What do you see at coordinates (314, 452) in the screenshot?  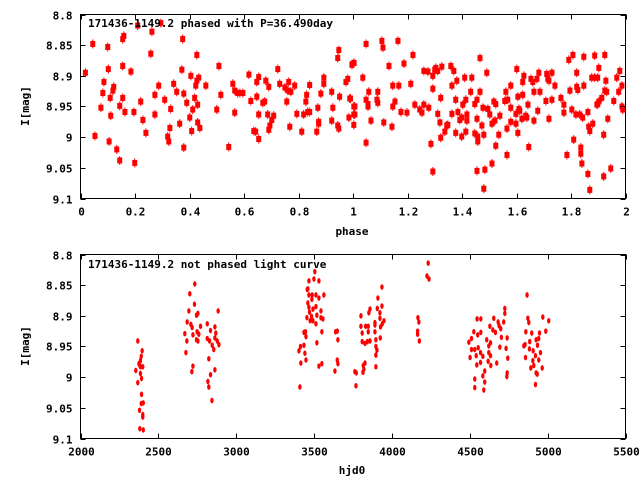 I see `unphased-x-tick-label: 3500` at bounding box center [314, 452].